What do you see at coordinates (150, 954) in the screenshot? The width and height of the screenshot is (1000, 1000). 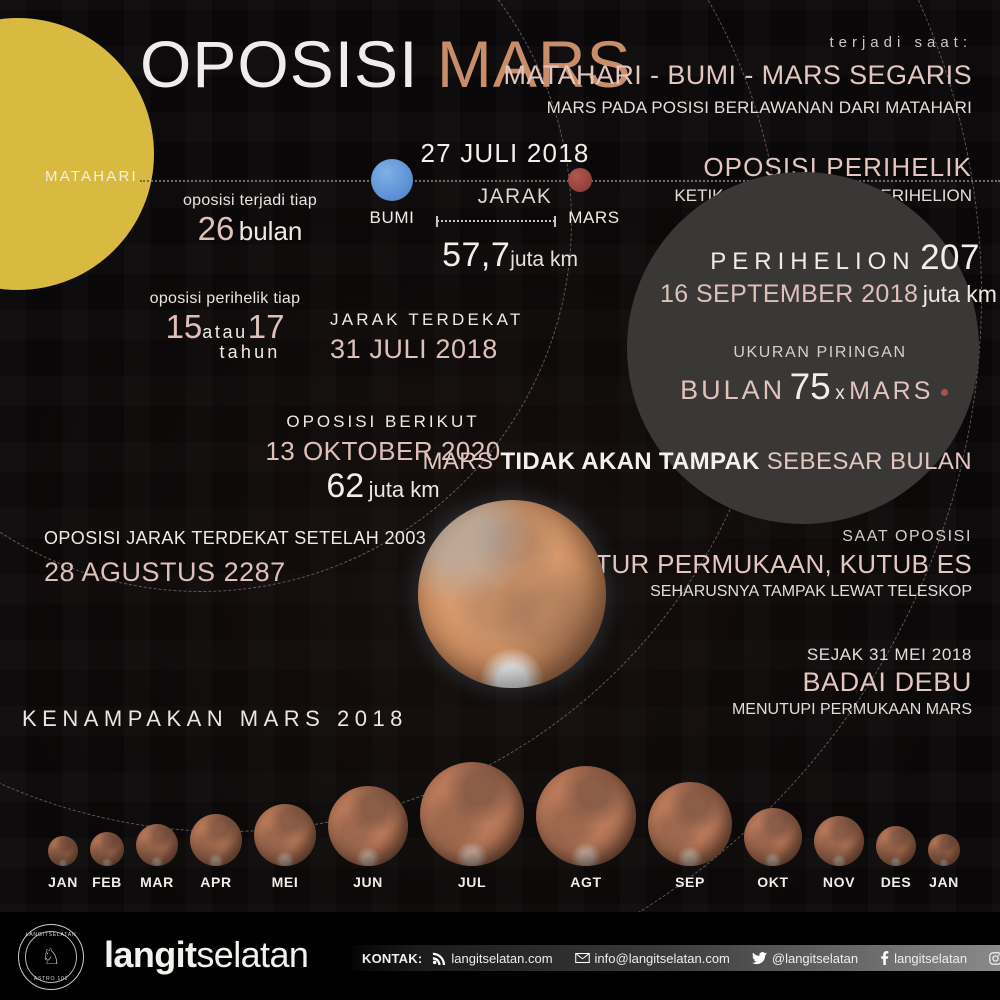 I see `brand-langit: langit` at bounding box center [150, 954].